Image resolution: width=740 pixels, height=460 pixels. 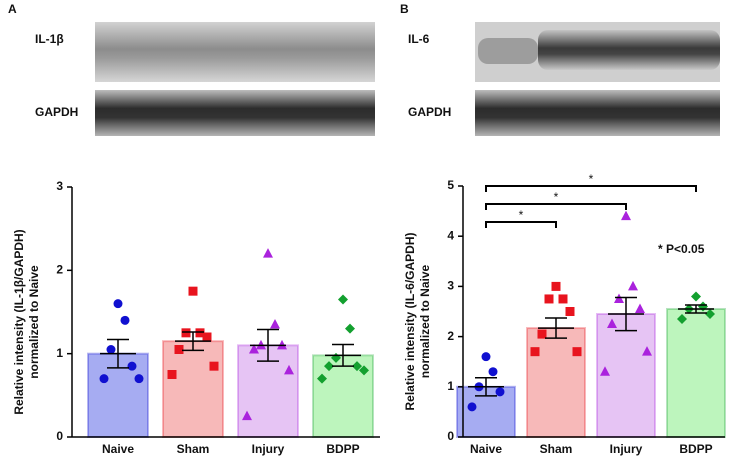 What do you see at coordinates (19, 321) in the screenshot?
I see `y-axis-label: Relative intensity (IL-1β/GAPDH)` at bounding box center [19, 321].